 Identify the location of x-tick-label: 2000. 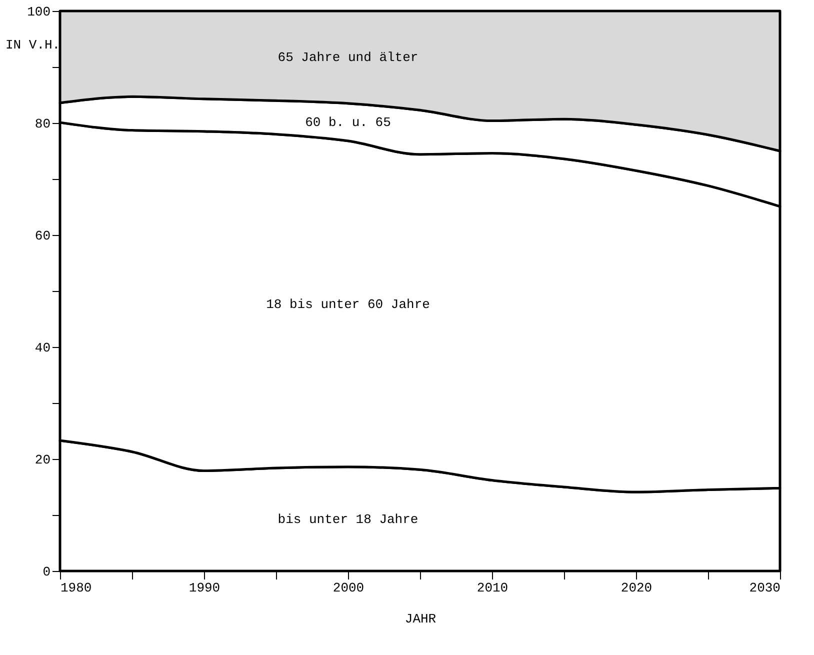
(348, 588).